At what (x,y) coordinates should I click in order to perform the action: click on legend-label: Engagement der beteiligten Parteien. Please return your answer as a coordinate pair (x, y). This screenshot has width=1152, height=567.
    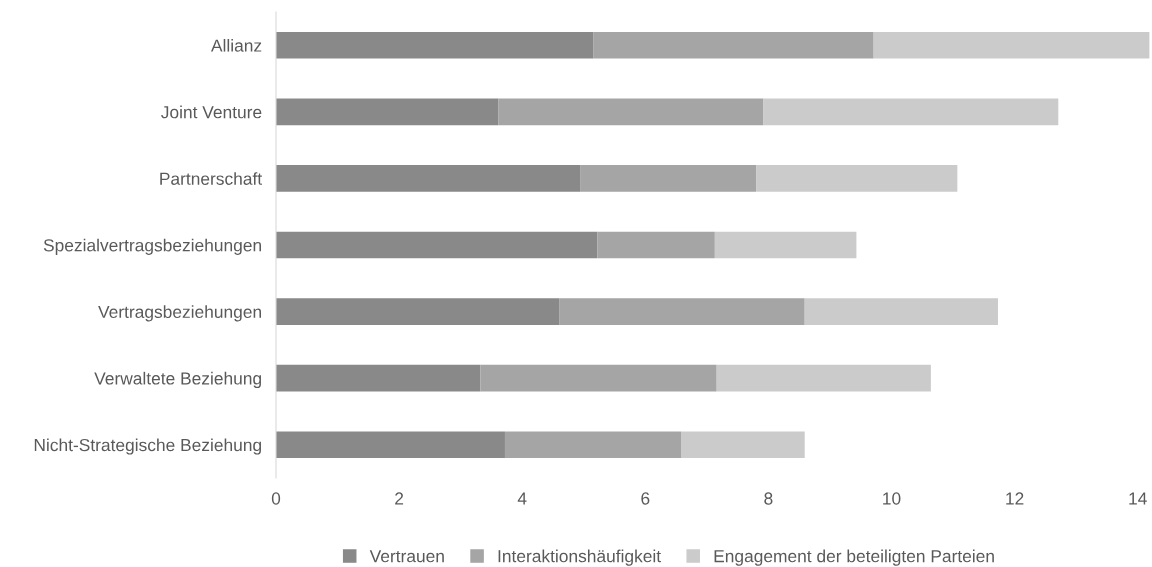
    Looking at the image, I should click on (854, 557).